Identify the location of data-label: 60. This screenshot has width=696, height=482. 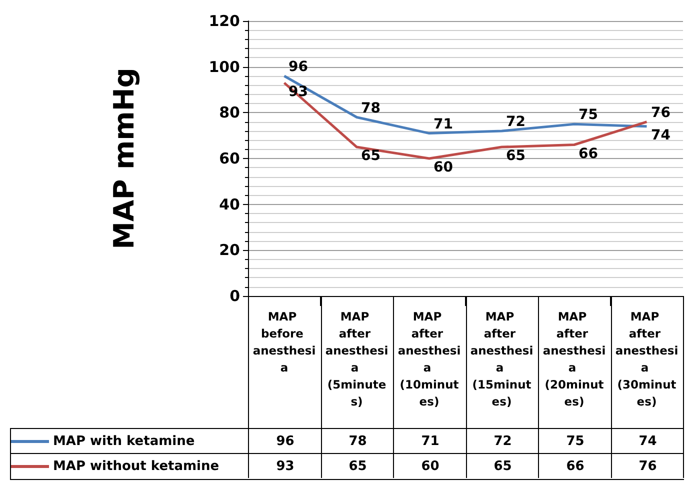
(430, 466).